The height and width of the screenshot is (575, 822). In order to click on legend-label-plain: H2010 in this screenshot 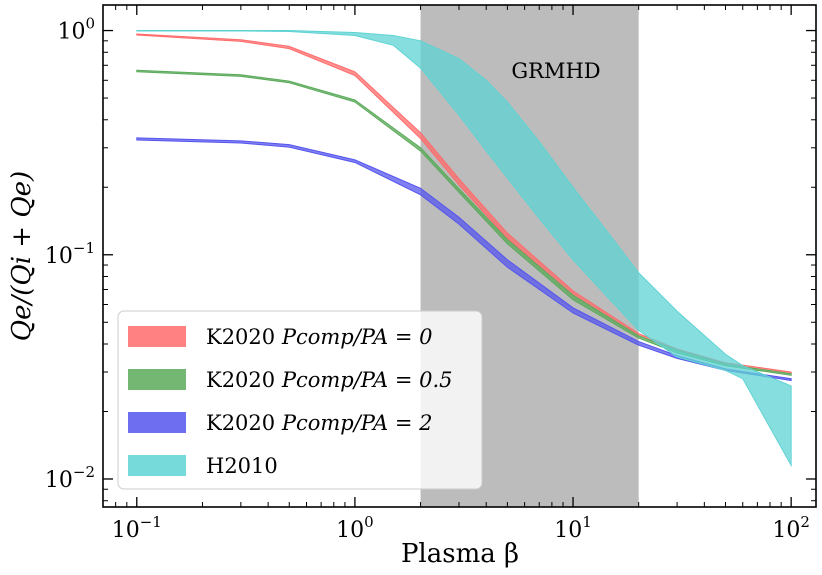, I will do `click(242, 466)`.